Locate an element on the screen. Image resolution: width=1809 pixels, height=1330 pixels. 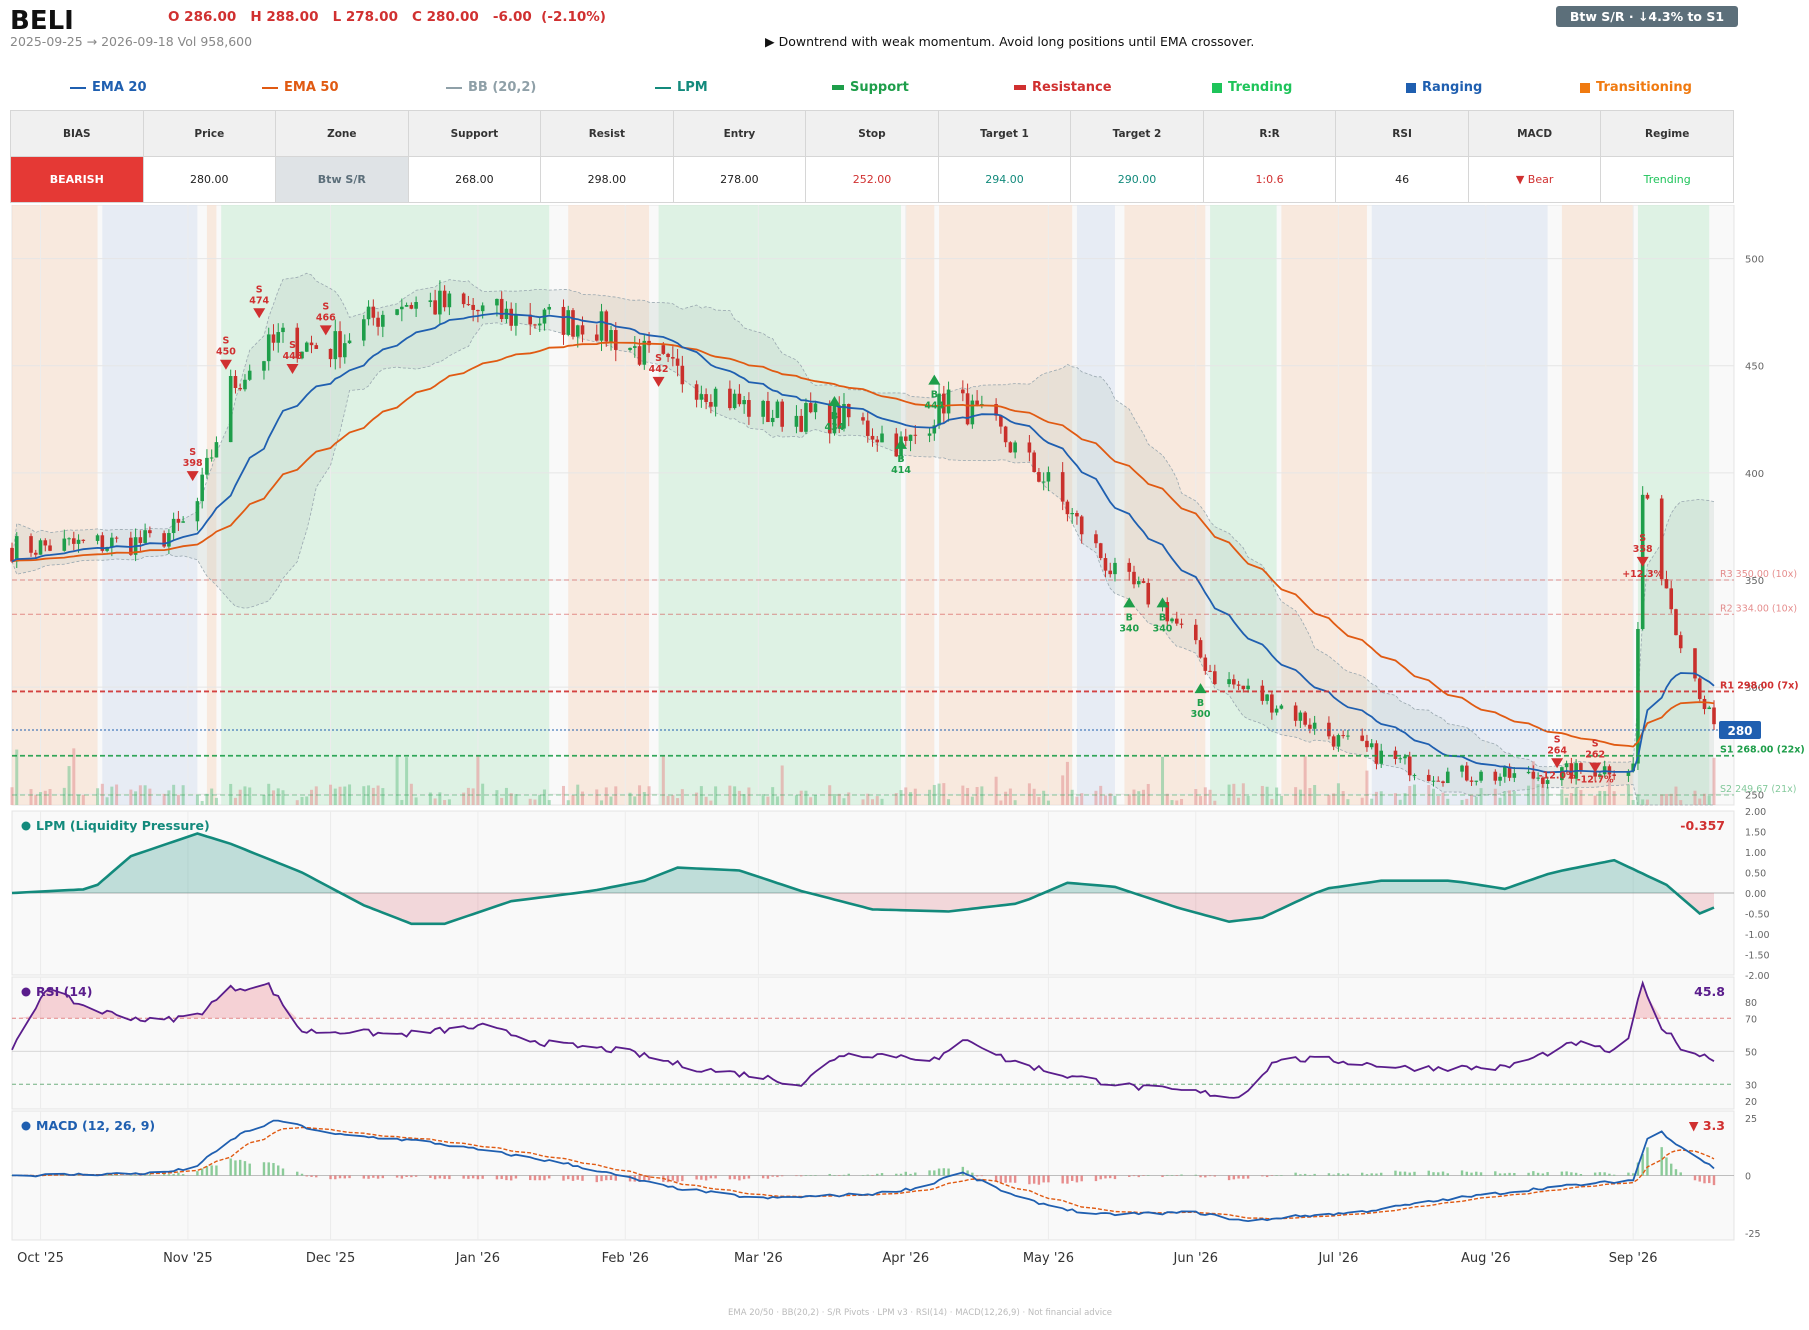
rsi-tick-label: 50 is located at coordinates (1751, 1052).